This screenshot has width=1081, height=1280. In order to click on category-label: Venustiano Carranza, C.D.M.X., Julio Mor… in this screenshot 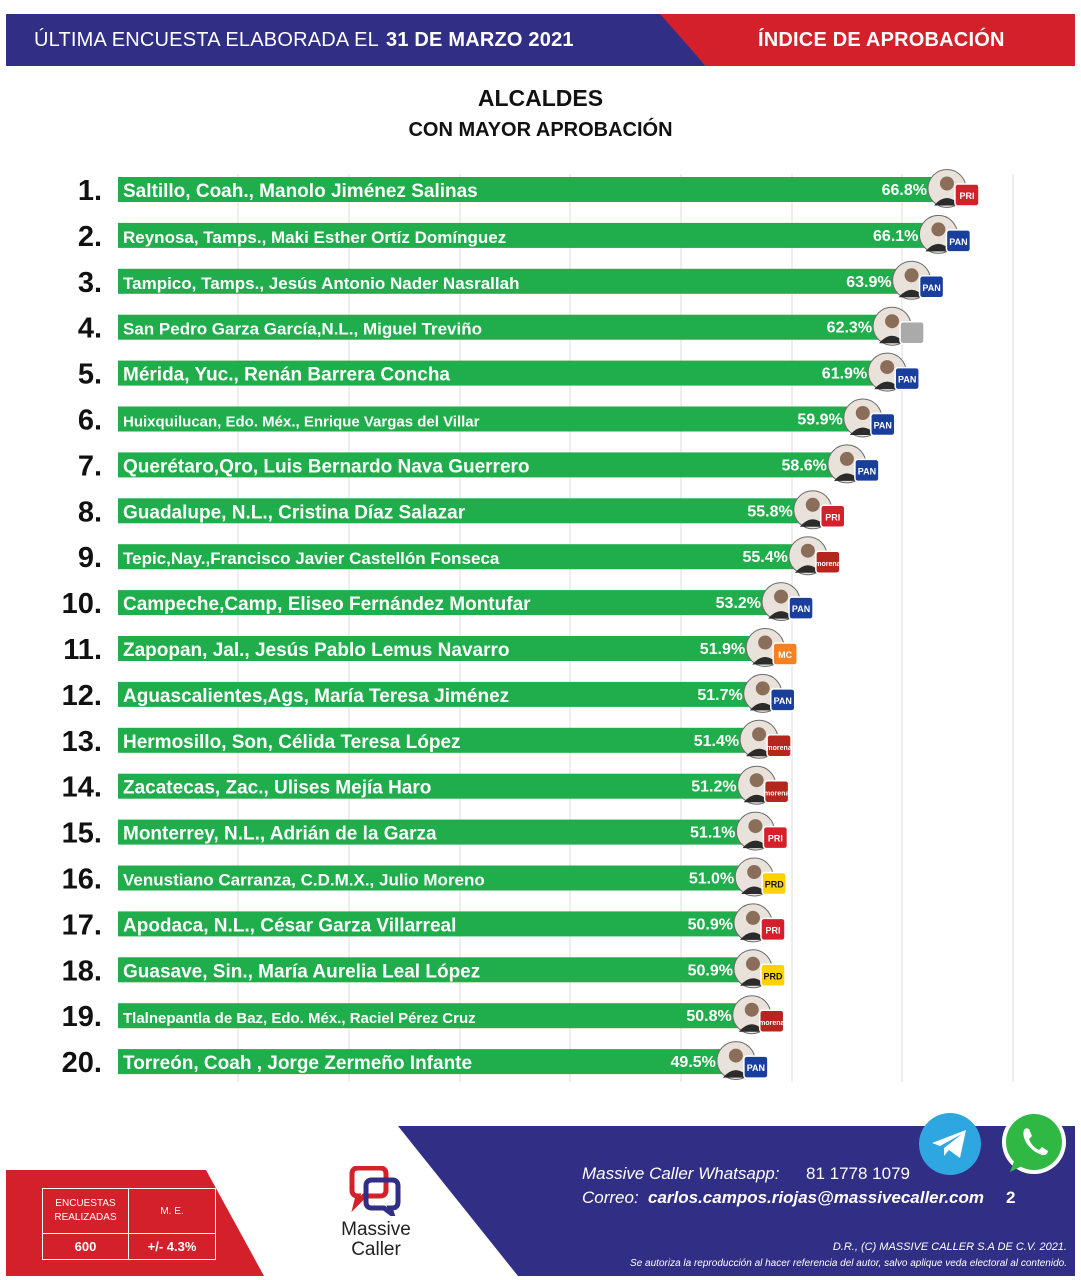, I will do `click(304, 880)`.